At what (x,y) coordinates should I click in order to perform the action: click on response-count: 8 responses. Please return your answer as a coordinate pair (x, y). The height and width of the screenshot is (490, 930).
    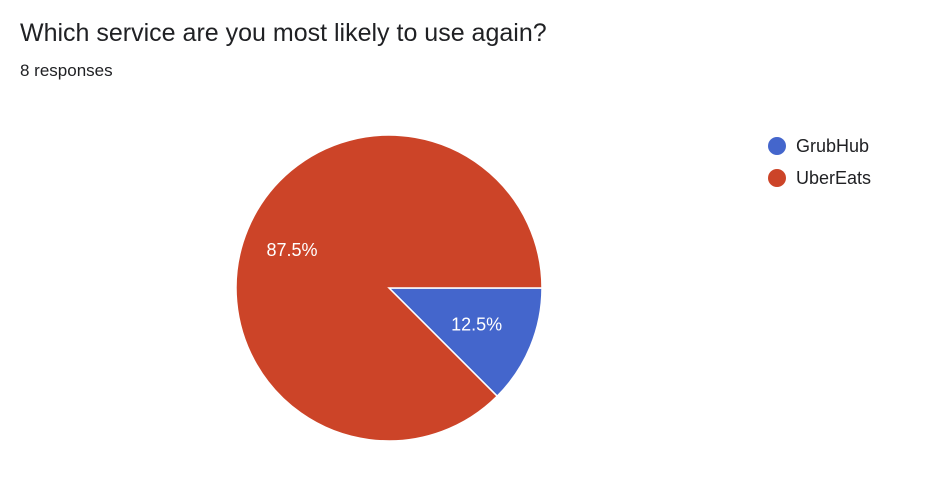
    Looking at the image, I should click on (66, 70).